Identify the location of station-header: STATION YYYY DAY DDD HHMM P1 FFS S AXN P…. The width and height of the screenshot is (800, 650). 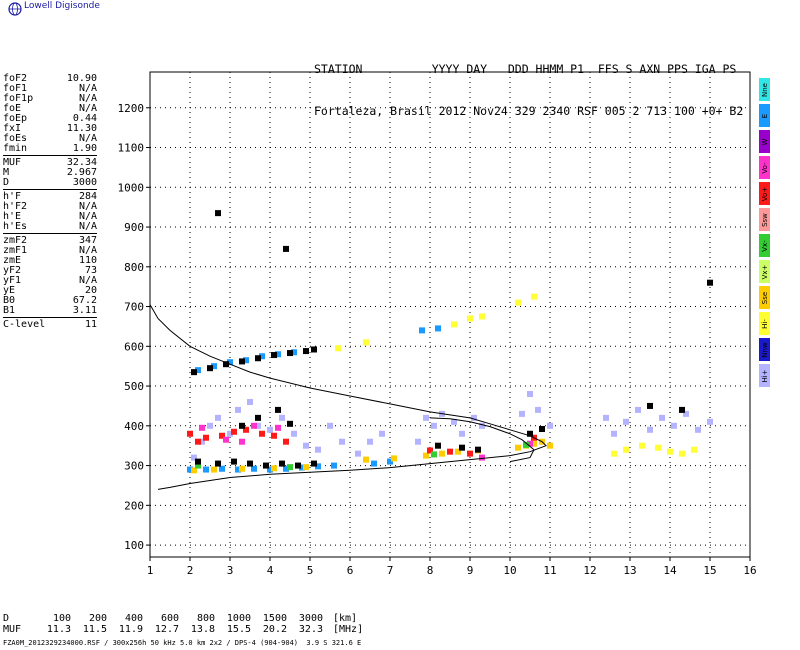
(528, 83).